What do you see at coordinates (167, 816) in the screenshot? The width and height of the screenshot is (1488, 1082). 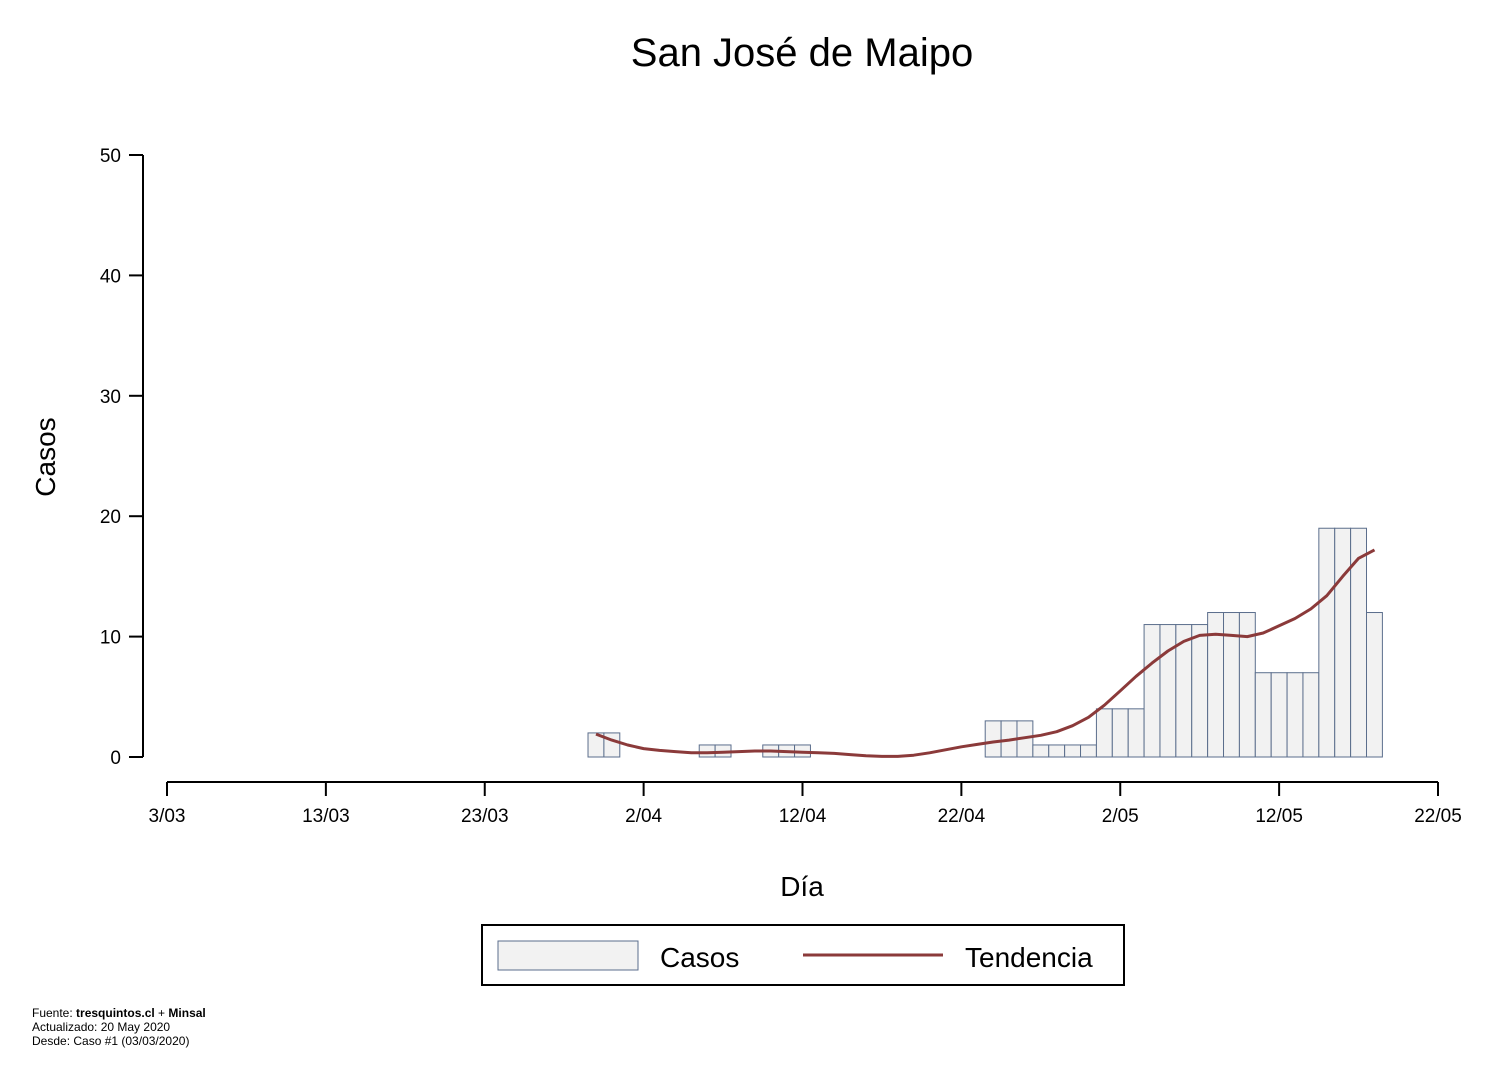 I see `x-tick-label: 3/03` at bounding box center [167, 816].